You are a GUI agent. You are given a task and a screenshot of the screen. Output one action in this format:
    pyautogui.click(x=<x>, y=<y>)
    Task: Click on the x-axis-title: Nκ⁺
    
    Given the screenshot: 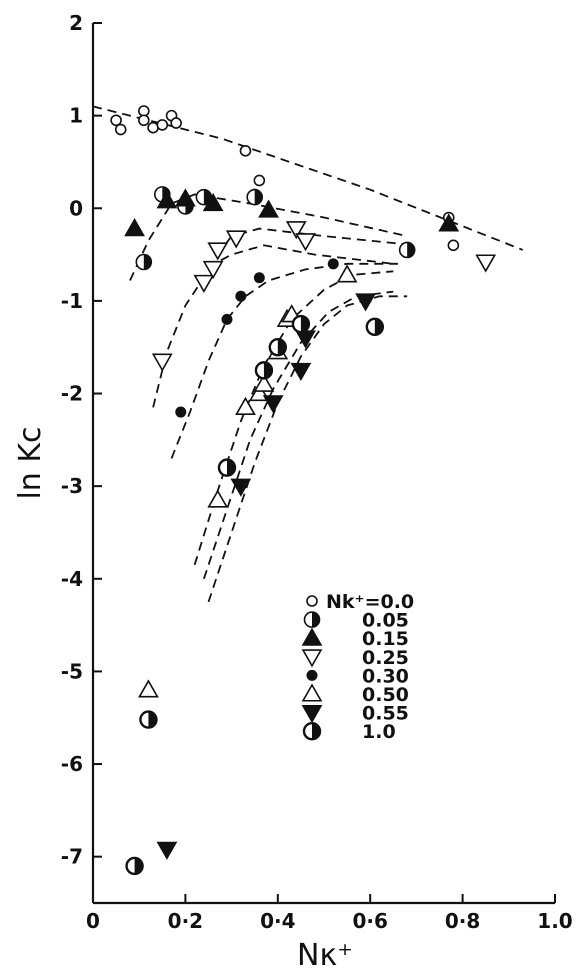 What is the action you would take?
    pyautogui.click(x=325, y=955)
    